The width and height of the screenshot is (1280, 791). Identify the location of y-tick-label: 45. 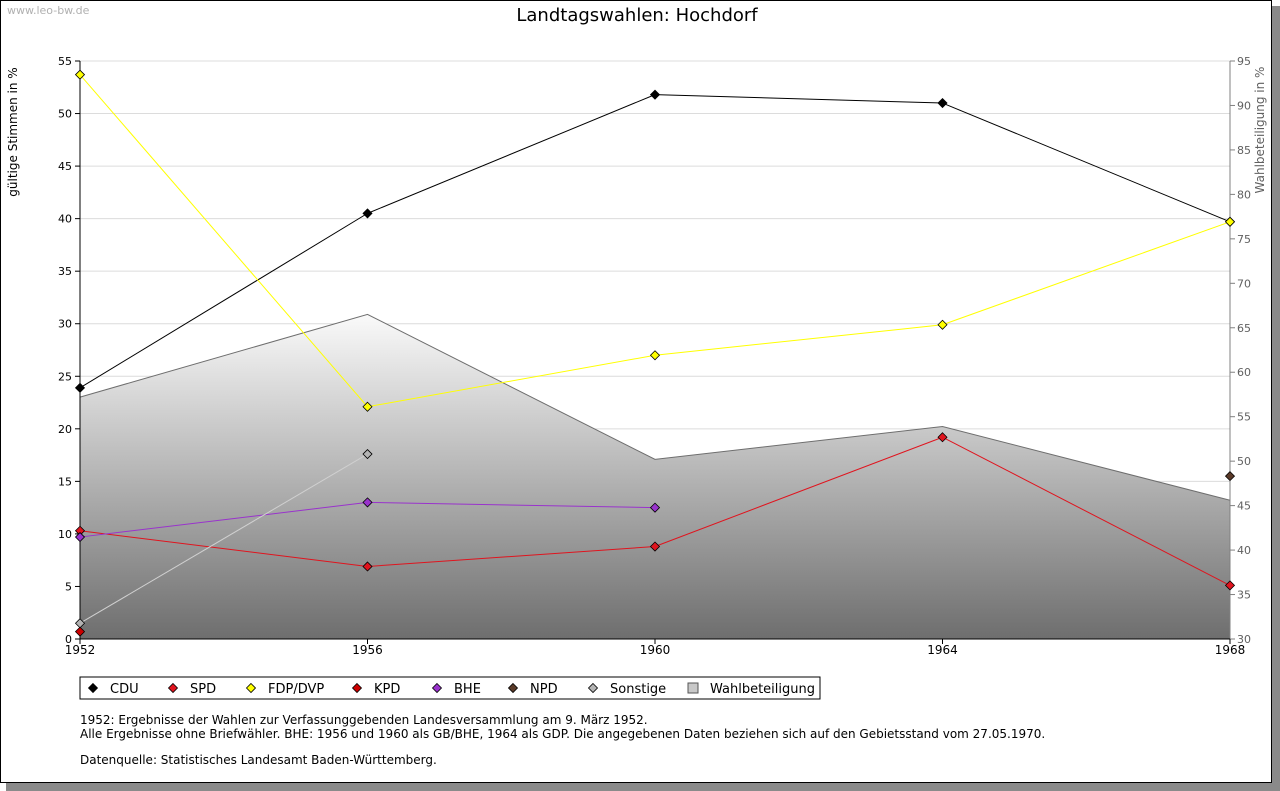
(65, 166).